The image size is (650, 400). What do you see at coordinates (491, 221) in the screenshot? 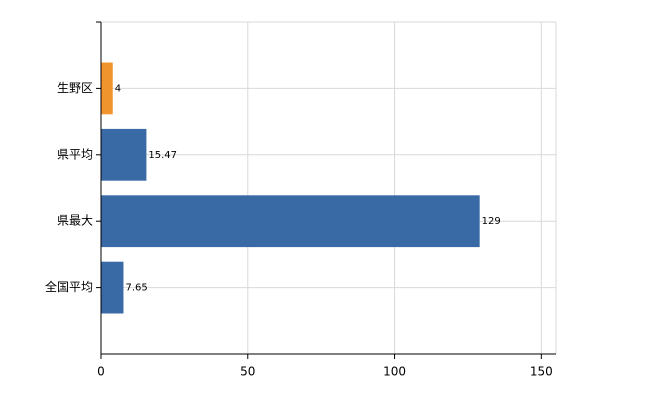
I see `value-label: 129` at bounding box center [491, 221].